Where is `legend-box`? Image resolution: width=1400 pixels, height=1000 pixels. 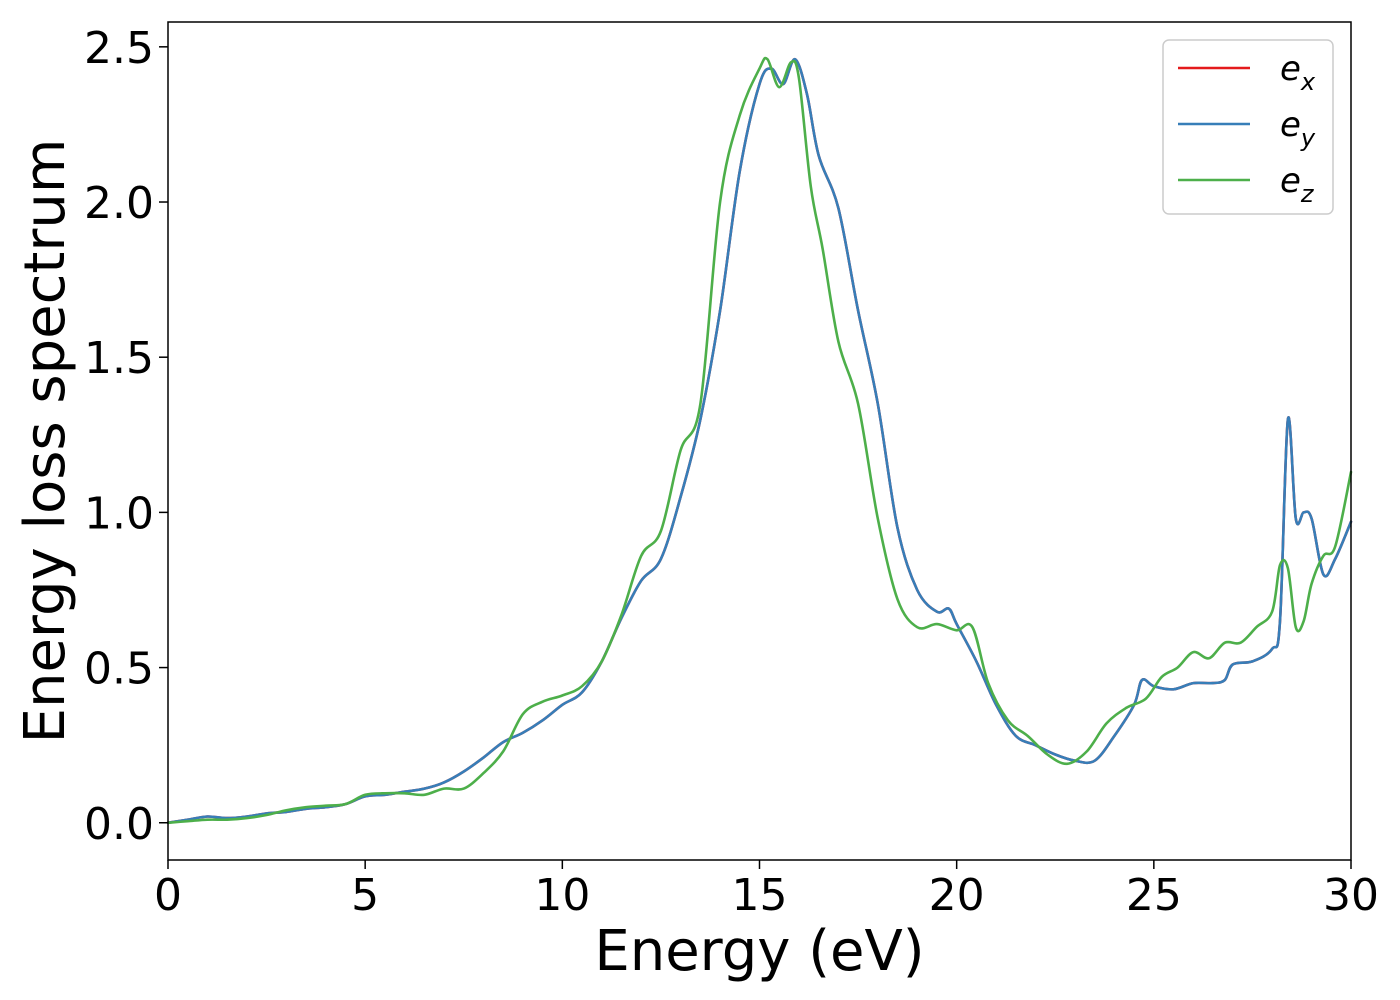
legend-box is located at coordinates (1248, 127).